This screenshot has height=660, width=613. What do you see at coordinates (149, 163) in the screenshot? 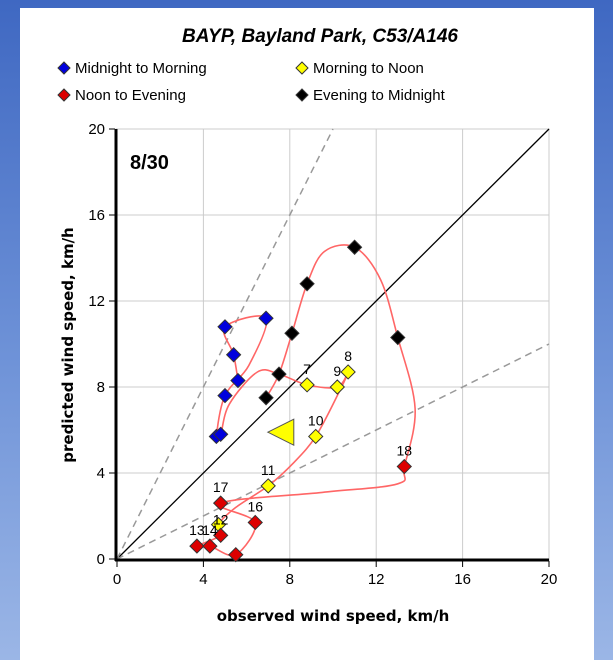
I see `panel-label: 8/30` at bounding box center [149, 163].